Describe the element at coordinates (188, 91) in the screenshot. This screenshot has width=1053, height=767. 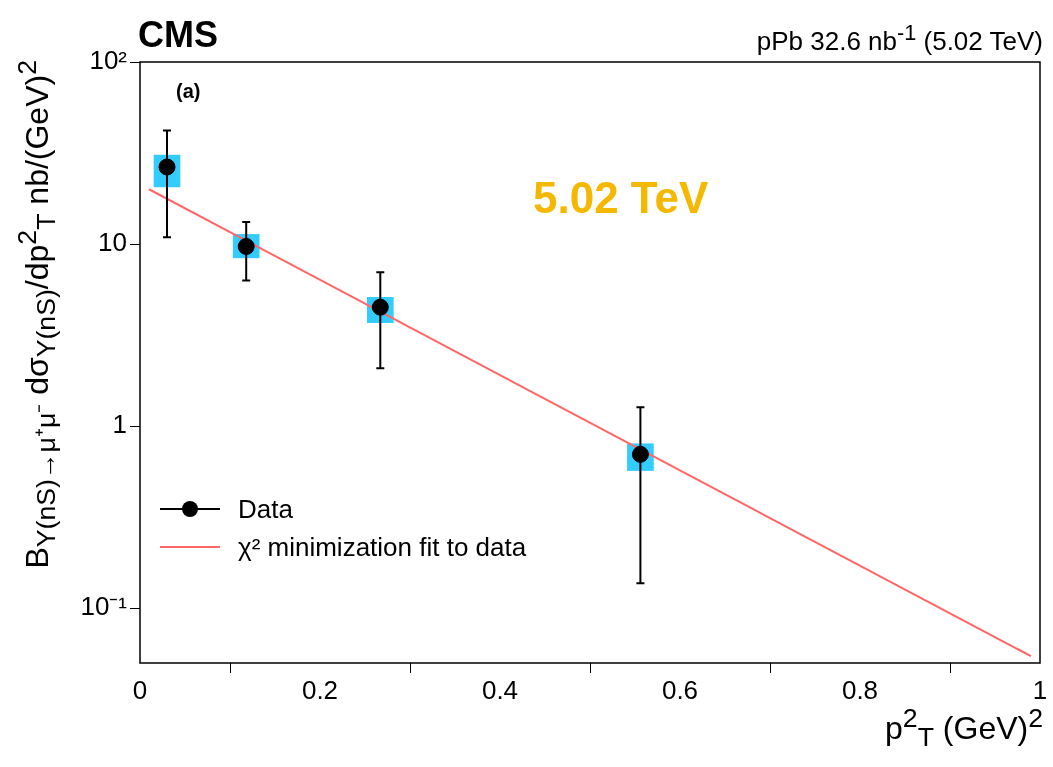
I see `annotation: (a)` at that location.